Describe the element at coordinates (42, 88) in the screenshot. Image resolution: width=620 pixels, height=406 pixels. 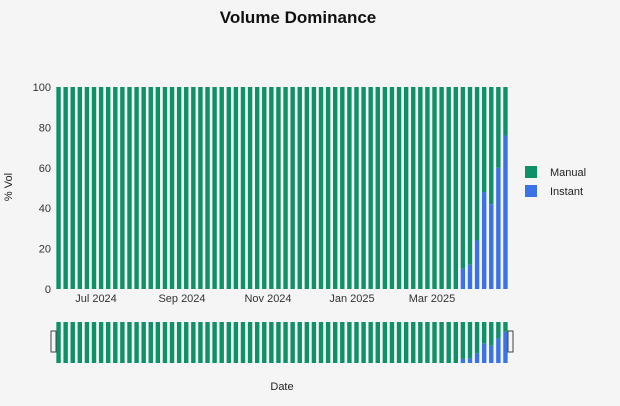
I see `y-tick-label: 100` at that location.